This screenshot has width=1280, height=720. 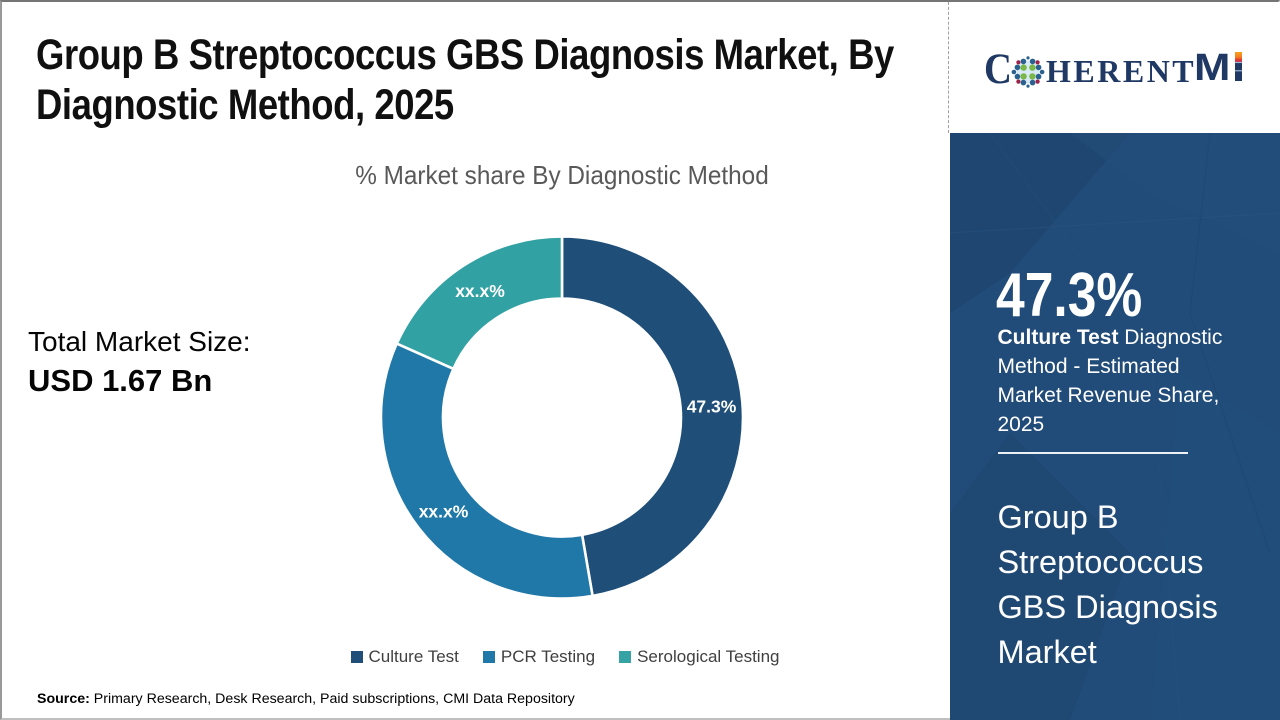 What do you see at coordinates (712, 407) in the screenshot?
I see `svg-text: 47.3%` at bounding box center [712, 407].